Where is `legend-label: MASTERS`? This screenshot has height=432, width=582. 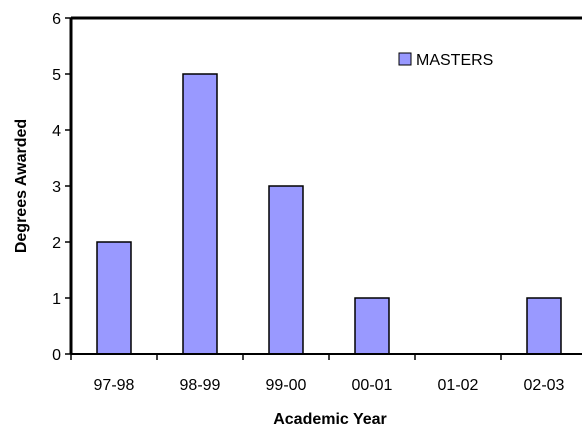 legend-label: MASTERS is located at coordinates (454, 60).